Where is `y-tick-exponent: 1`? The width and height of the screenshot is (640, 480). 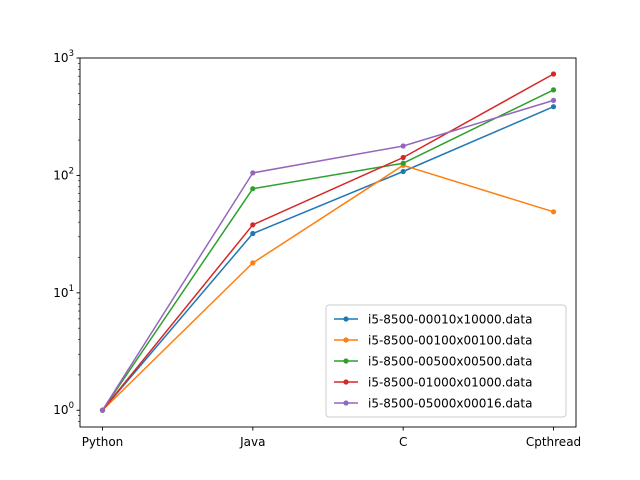 y-tick-exponent: 1 is located at coordinates (71, 289).